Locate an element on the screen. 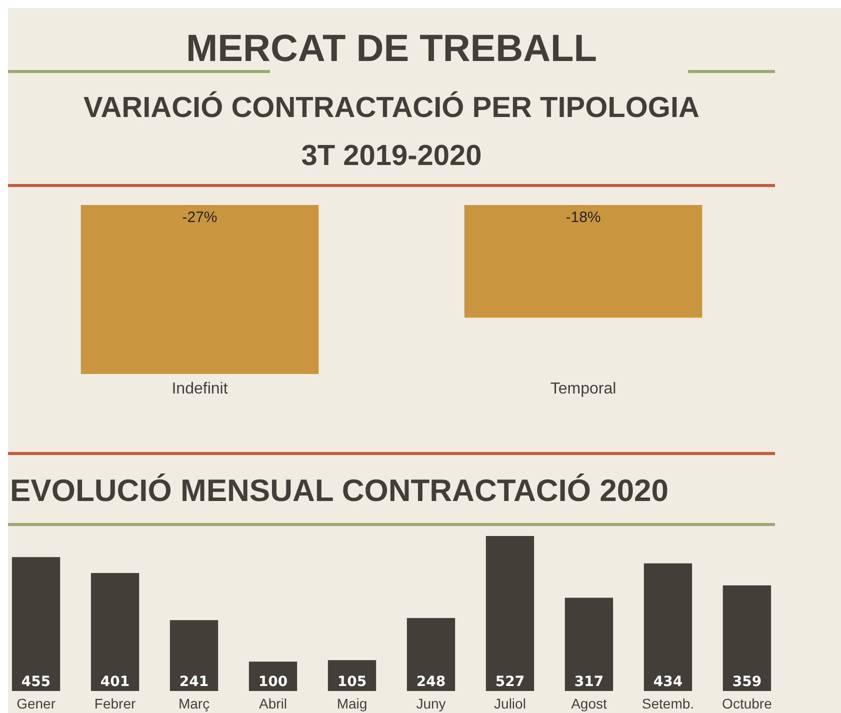 The image size is (841, 713). data-label: 527 is located at coordinates (510, 682).